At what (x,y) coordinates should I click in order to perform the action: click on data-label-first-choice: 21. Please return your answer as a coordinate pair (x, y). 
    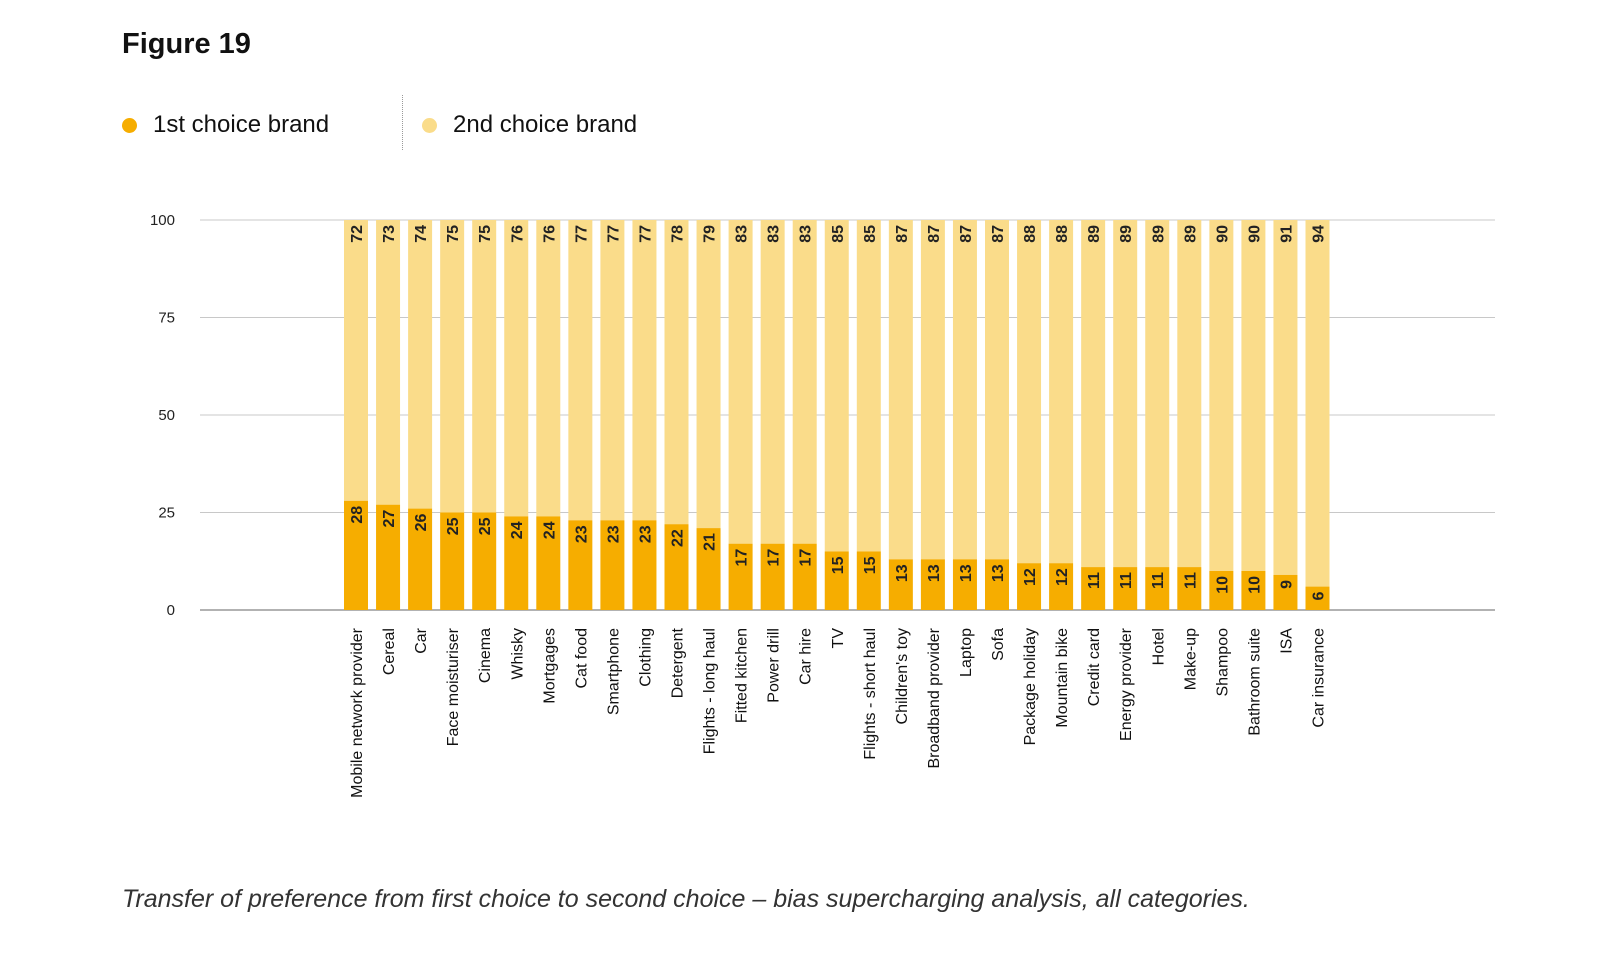
    Looking at the image, I should click on (710, 542).